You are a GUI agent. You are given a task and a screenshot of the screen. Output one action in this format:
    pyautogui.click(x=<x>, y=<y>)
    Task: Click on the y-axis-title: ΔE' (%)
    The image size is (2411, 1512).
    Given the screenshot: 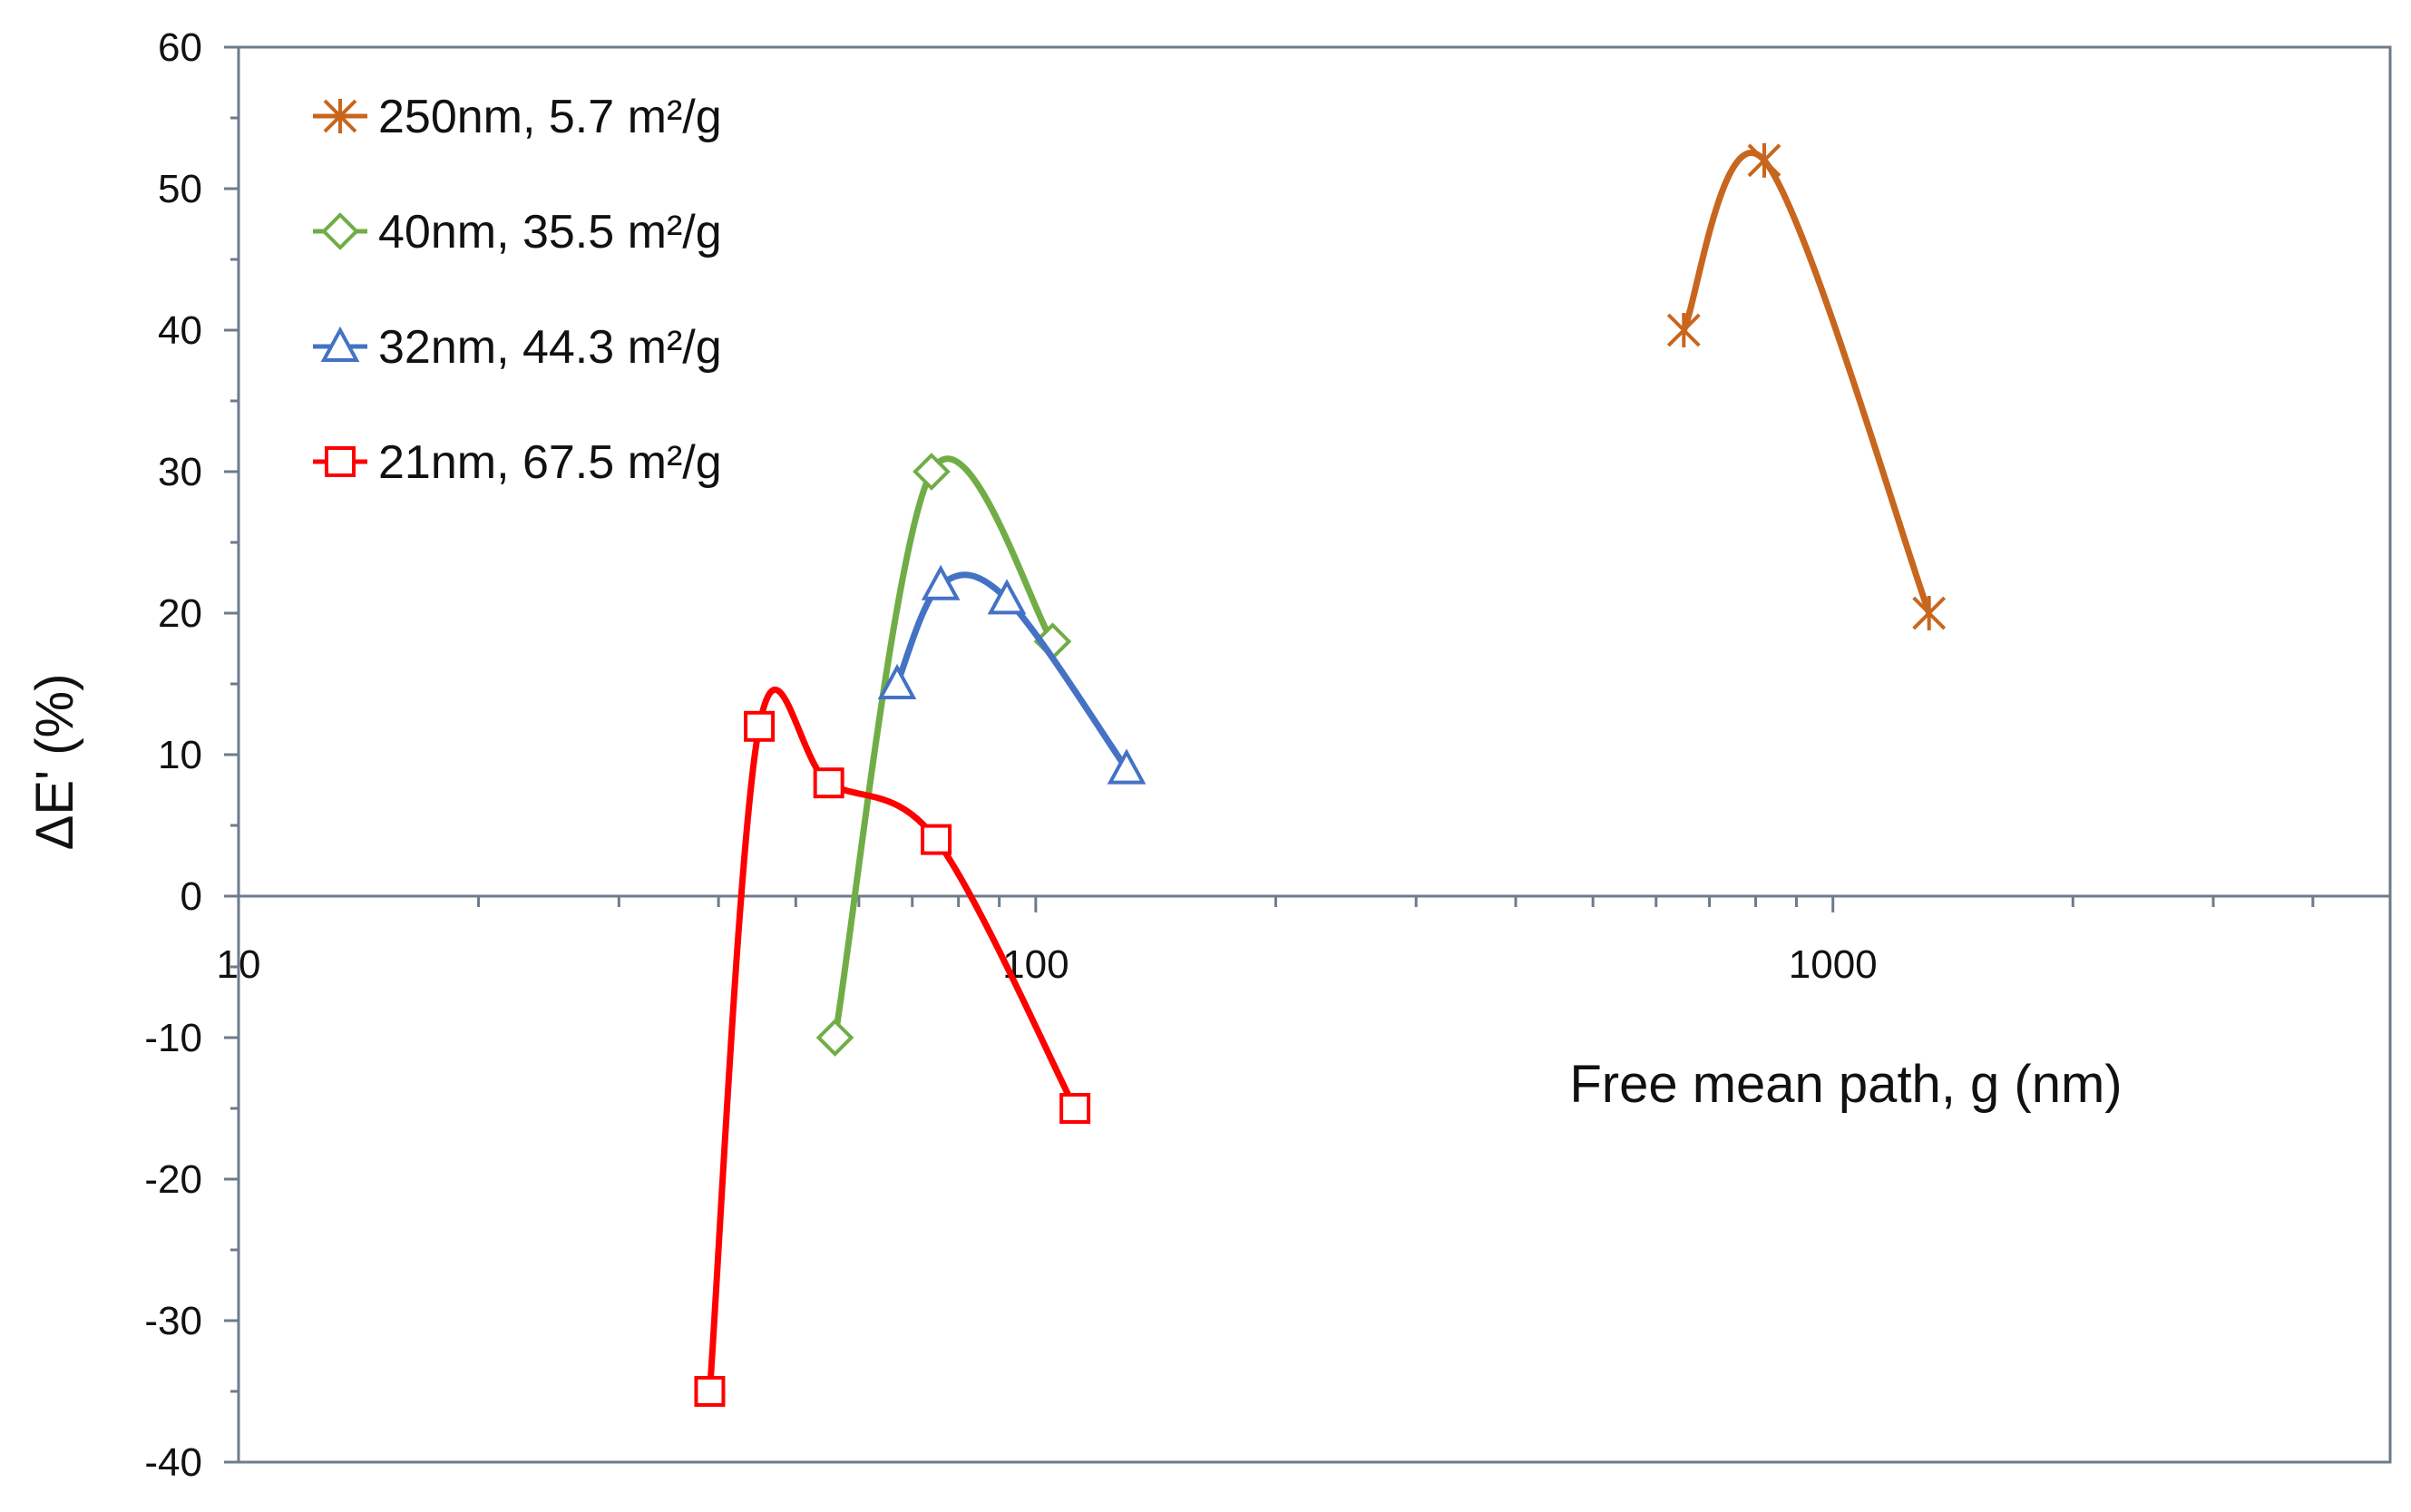 What is the action you would take?
    pyautogui.click(x=54, y=762)
    